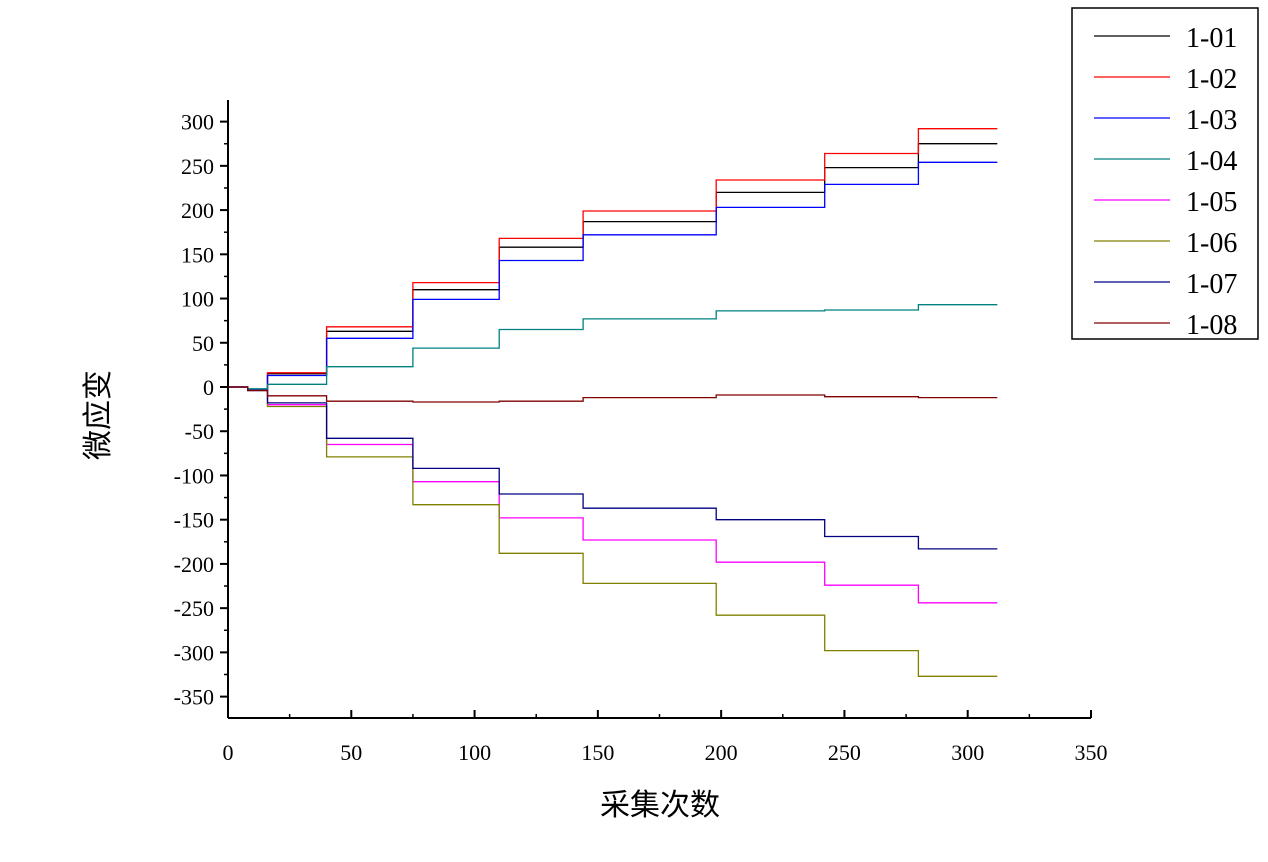 This screenshot has height=862, width=1268. What do you see at coordinates (351, 752) in the screenshot?
I see `x-tick-label: 50` at bounding box center [351, 752].